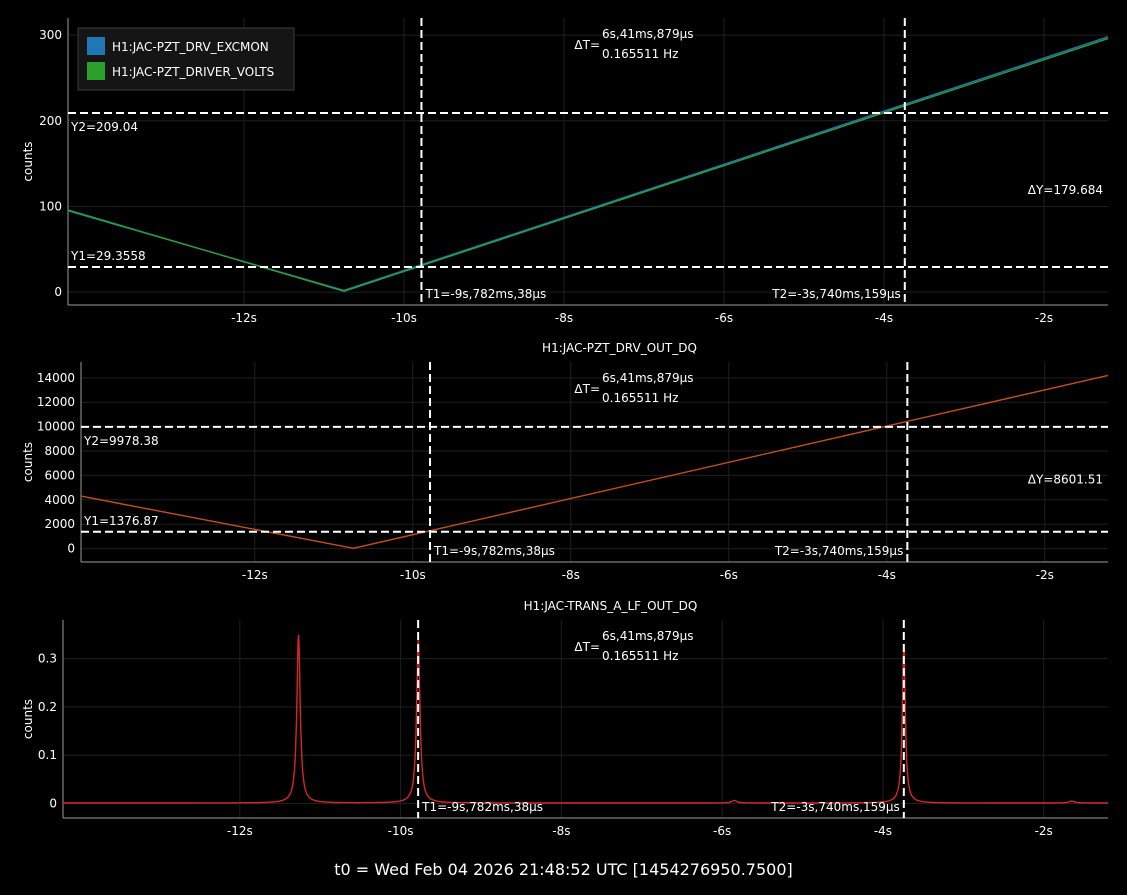  I want to click on y-tick-label: 200, so click(50, 121).